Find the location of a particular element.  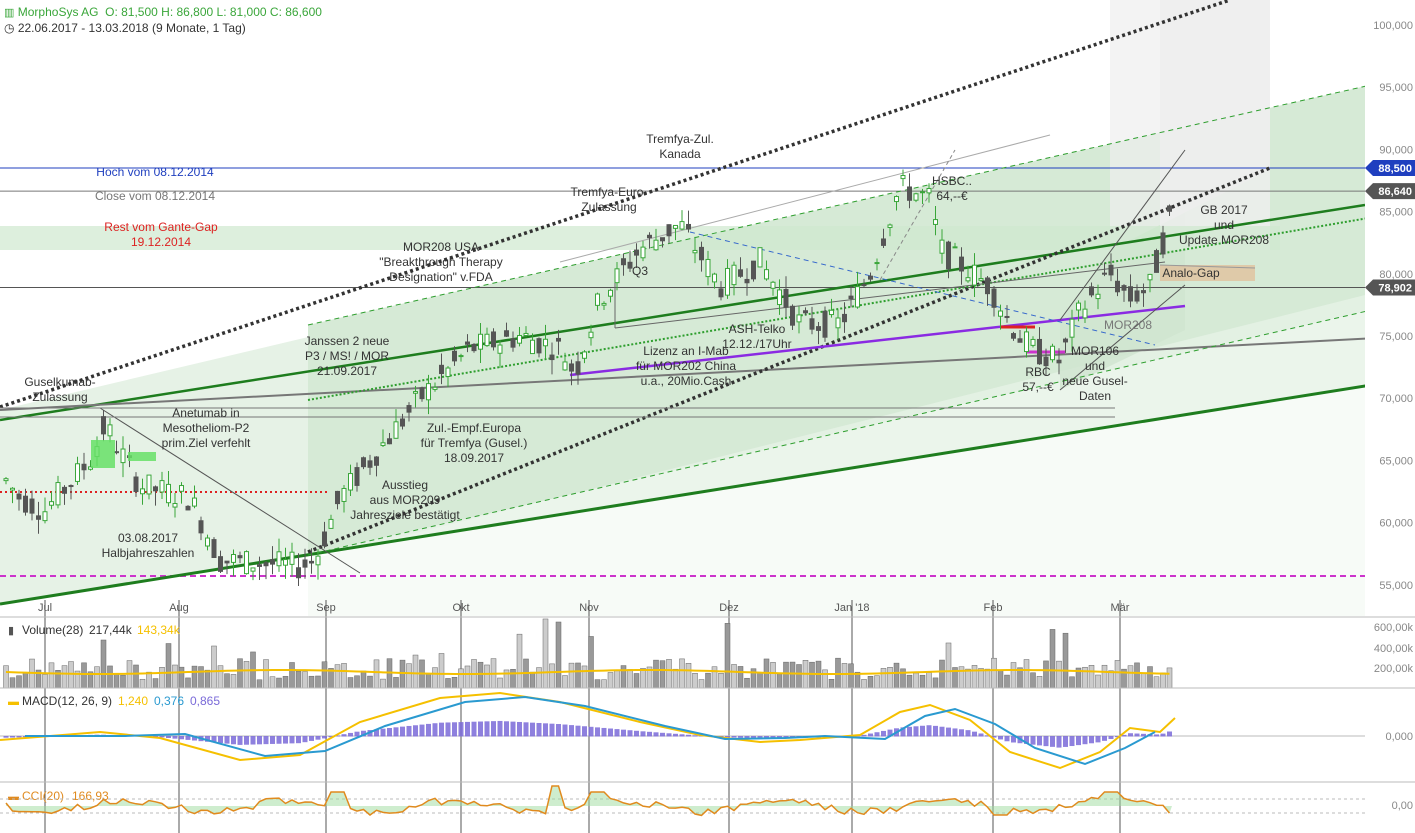

level-label: Hoch vom 08.12.2014 is located at coordinates (155, 172).